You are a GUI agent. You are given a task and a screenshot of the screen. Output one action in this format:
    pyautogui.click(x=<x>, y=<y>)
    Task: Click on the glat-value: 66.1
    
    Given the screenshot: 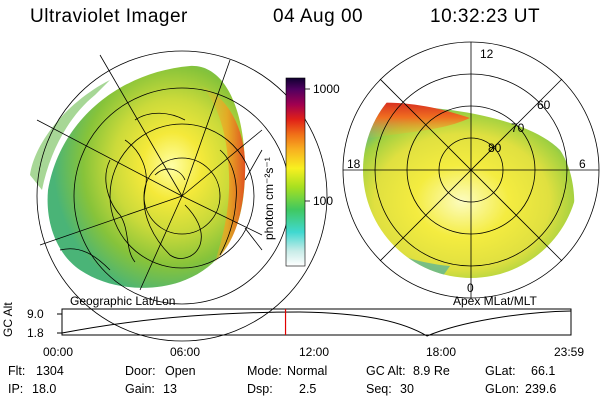 What is the action you would take?
    pyautogui.click(x=543, y=371)
    